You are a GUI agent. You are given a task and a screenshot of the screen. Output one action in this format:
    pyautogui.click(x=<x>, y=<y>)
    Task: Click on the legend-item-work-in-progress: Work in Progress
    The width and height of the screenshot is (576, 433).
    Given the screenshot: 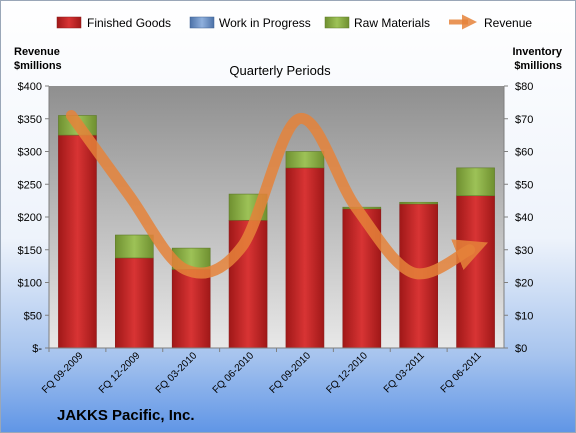 What is the action you would take?
    pyautogui.click(x=250, y=23)
    